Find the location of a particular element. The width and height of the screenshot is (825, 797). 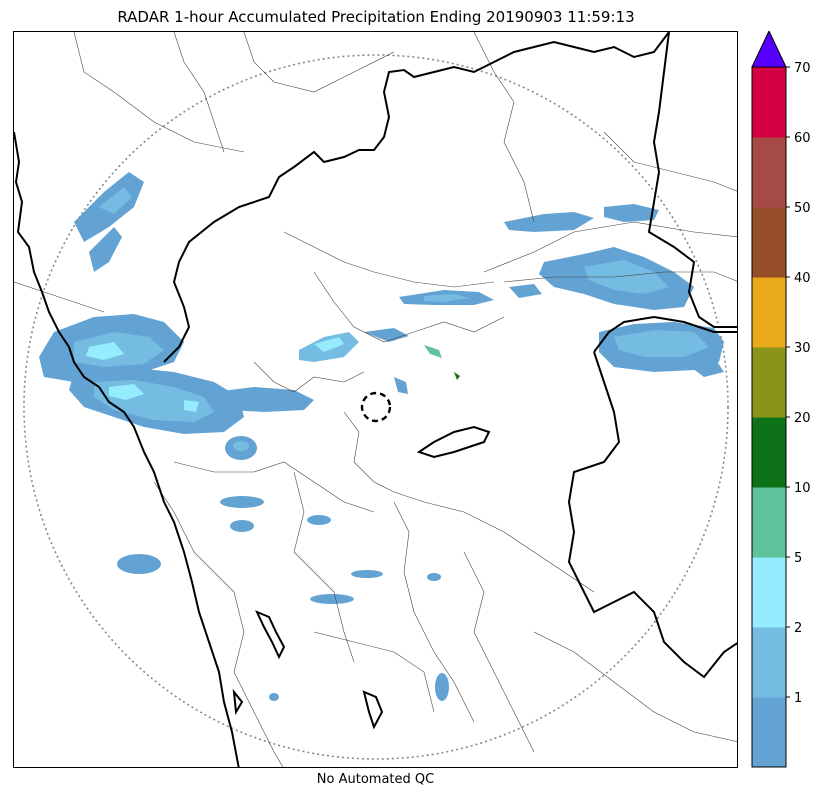

colorbar-canvas: 1 2 5 10 20 30 40 50 60 70 is located at coordinates (781, 399).